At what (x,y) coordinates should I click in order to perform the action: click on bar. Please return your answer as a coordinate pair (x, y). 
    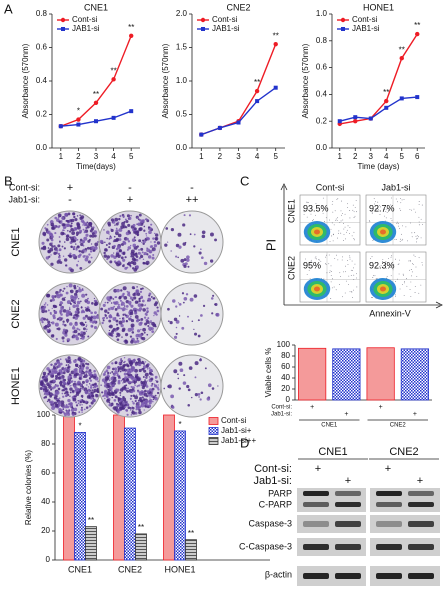
    Looking at the image, I should click on (180, 495).